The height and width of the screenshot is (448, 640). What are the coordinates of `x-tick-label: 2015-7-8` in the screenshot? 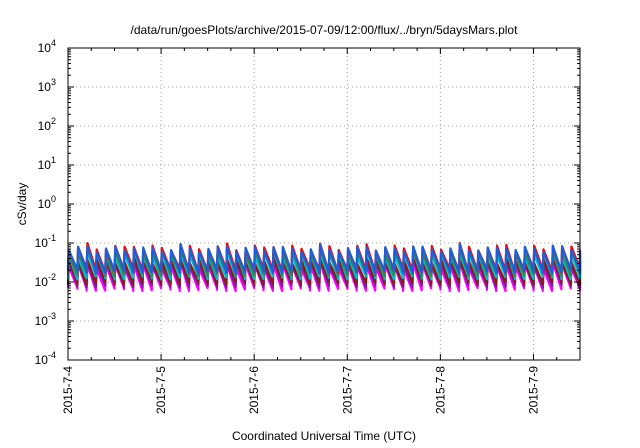 It's located at (440, 390).